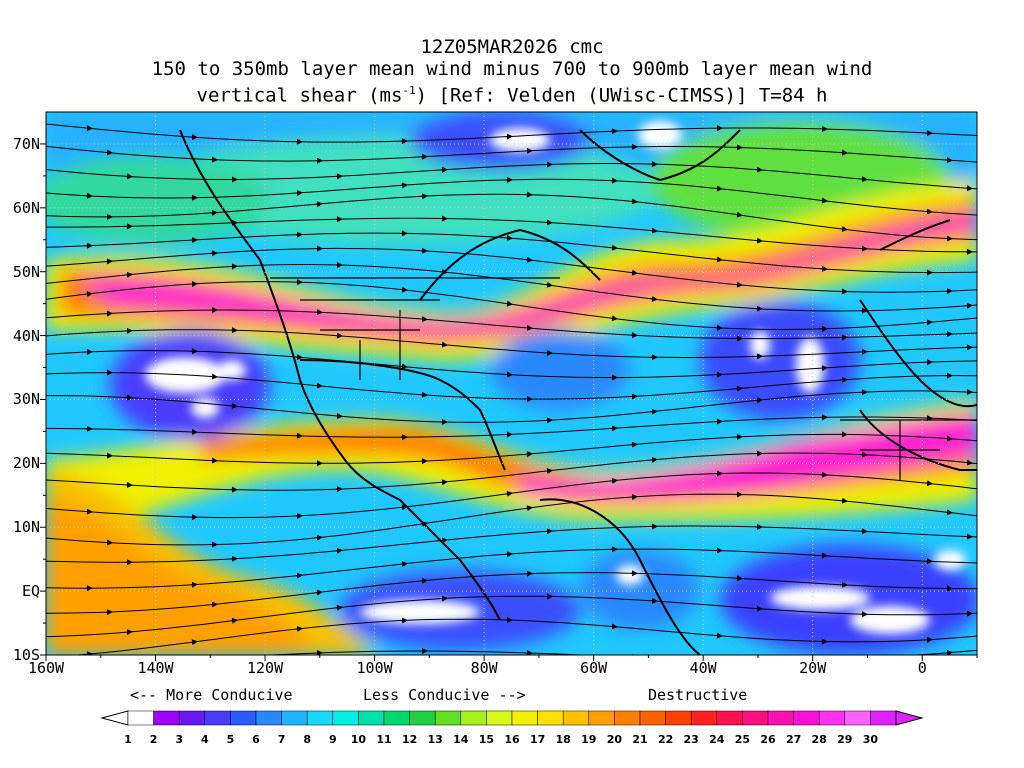 The width and height of the screenshot is (1024, 768). Describe the element at coordinates (299, 95) in the screenshot. I see `title-units-pre: vertical shear (ms` at that location.